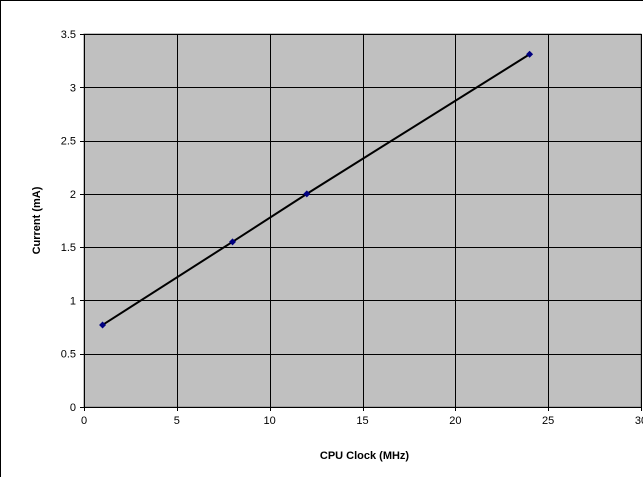  I want to click on y-tick-label: 0.5, so click(68, 355).